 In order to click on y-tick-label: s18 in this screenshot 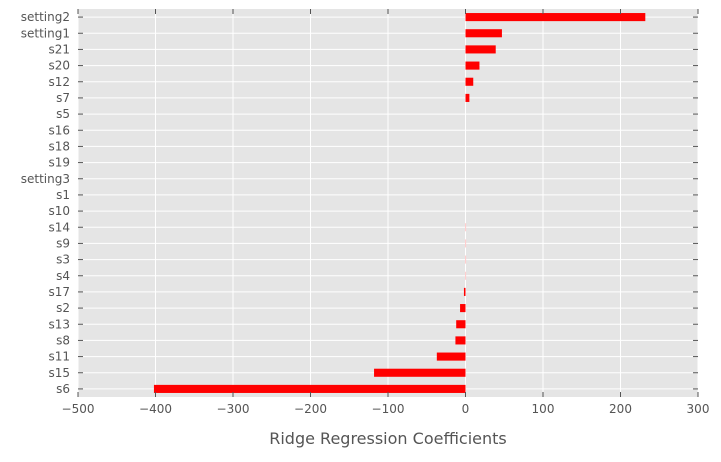, I will do `click(59, 146)`.